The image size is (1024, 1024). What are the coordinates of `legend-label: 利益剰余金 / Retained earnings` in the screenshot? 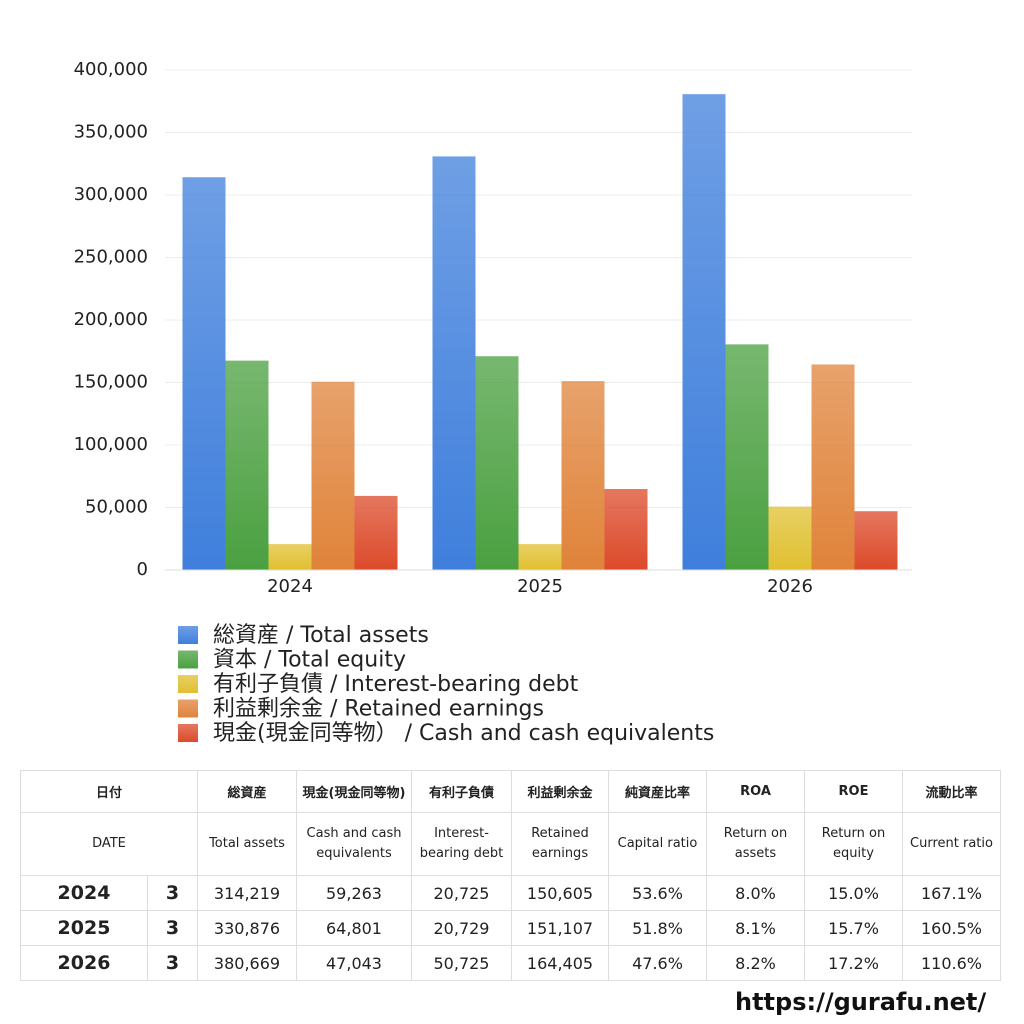 It's located at (378, 709).